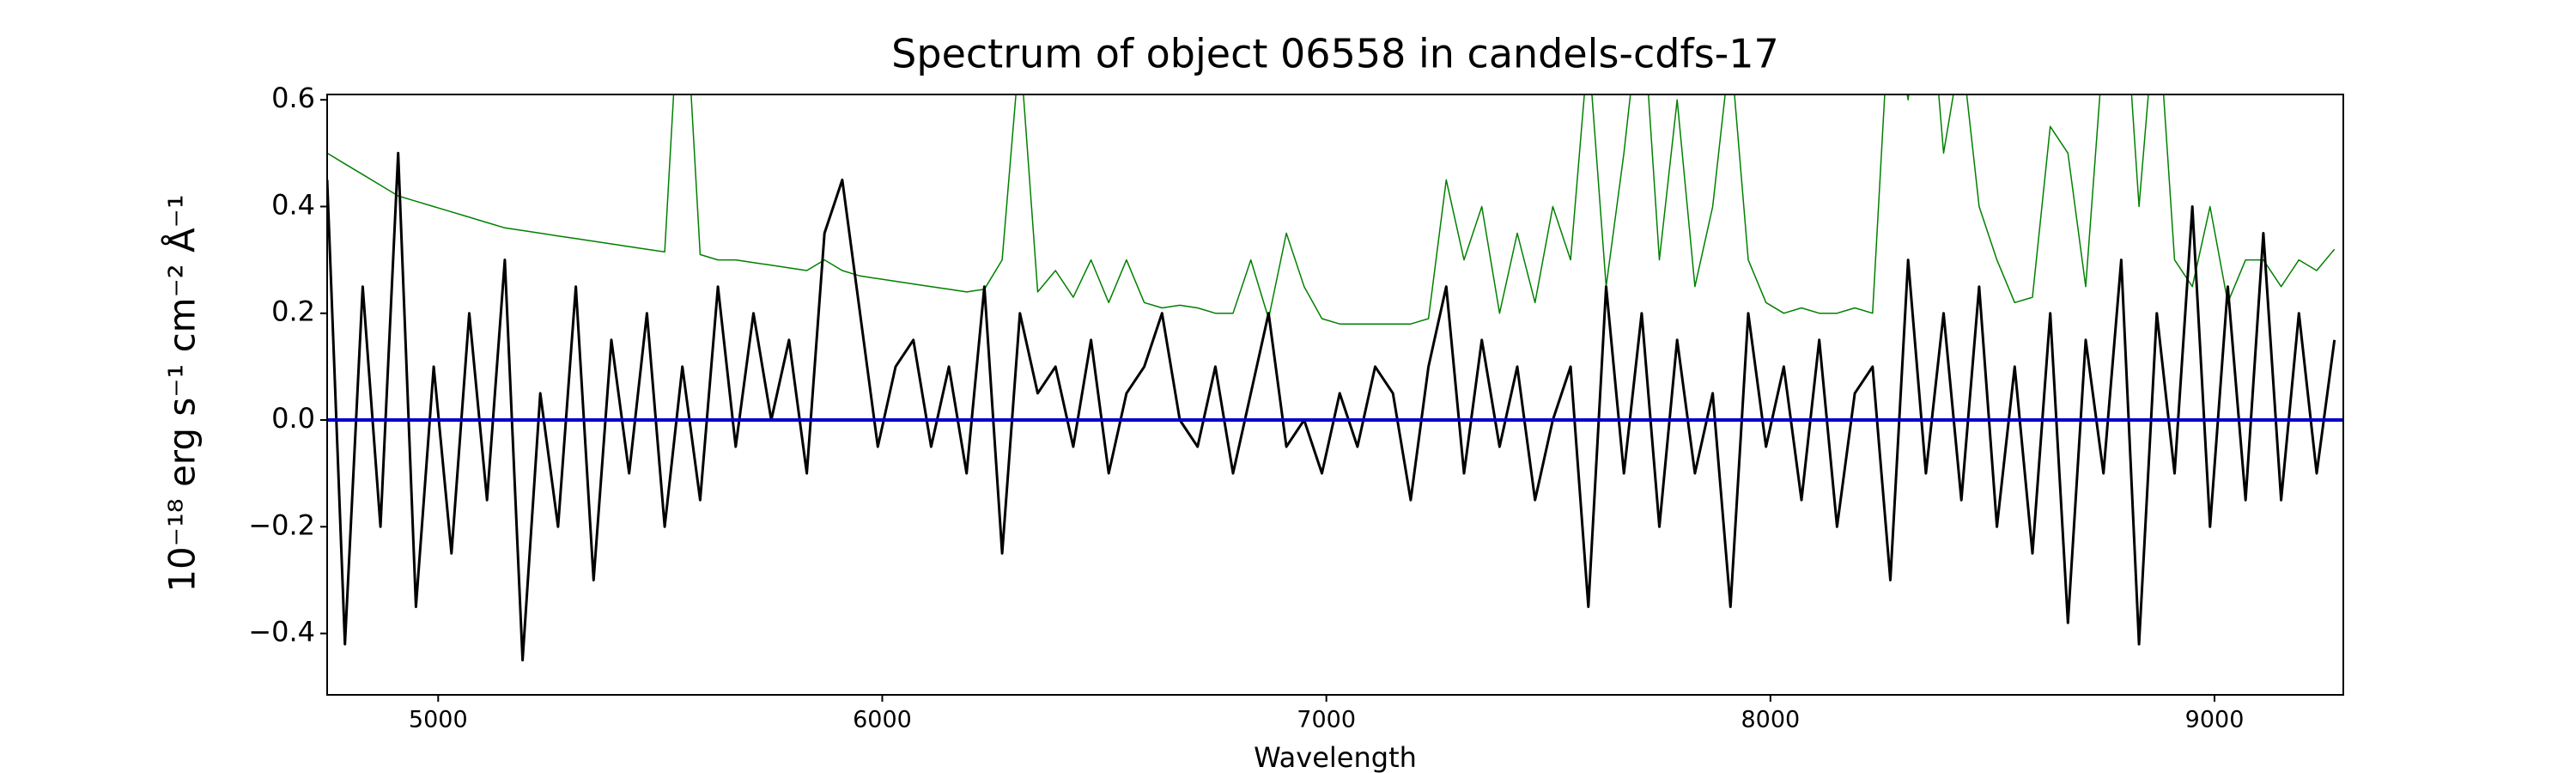 The height and width of the screenshot is (773, 2576). Describe the element at coordinates (293, 311) in the screenshot. I see `y-tick-label: 0.2` at that location.